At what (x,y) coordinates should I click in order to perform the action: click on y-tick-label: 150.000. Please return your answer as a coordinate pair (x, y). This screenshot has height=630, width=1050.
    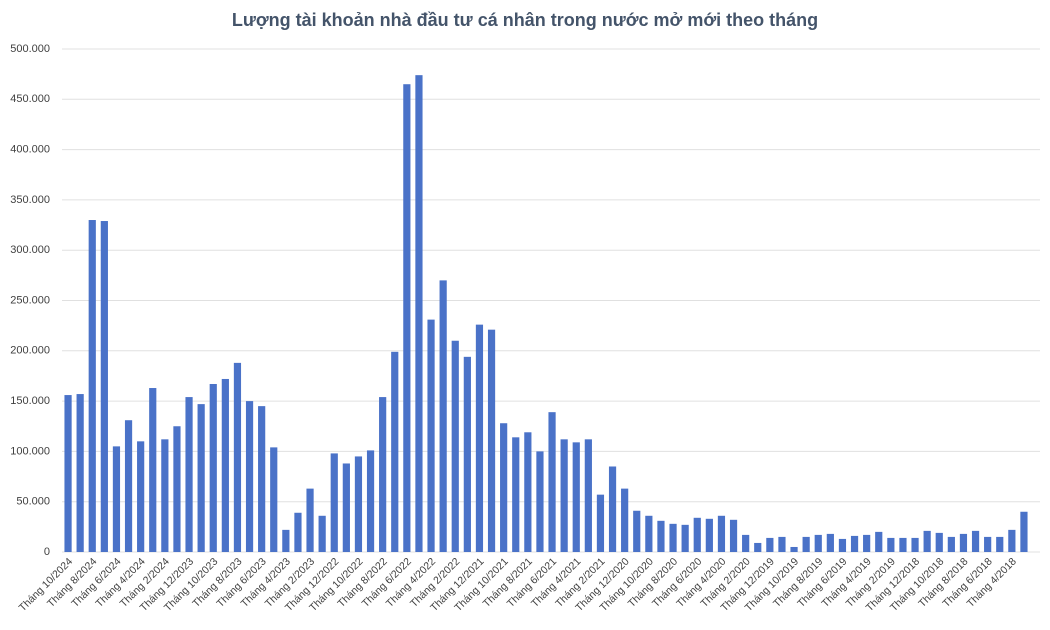
    Looking at the image, I should click on (30, 401).